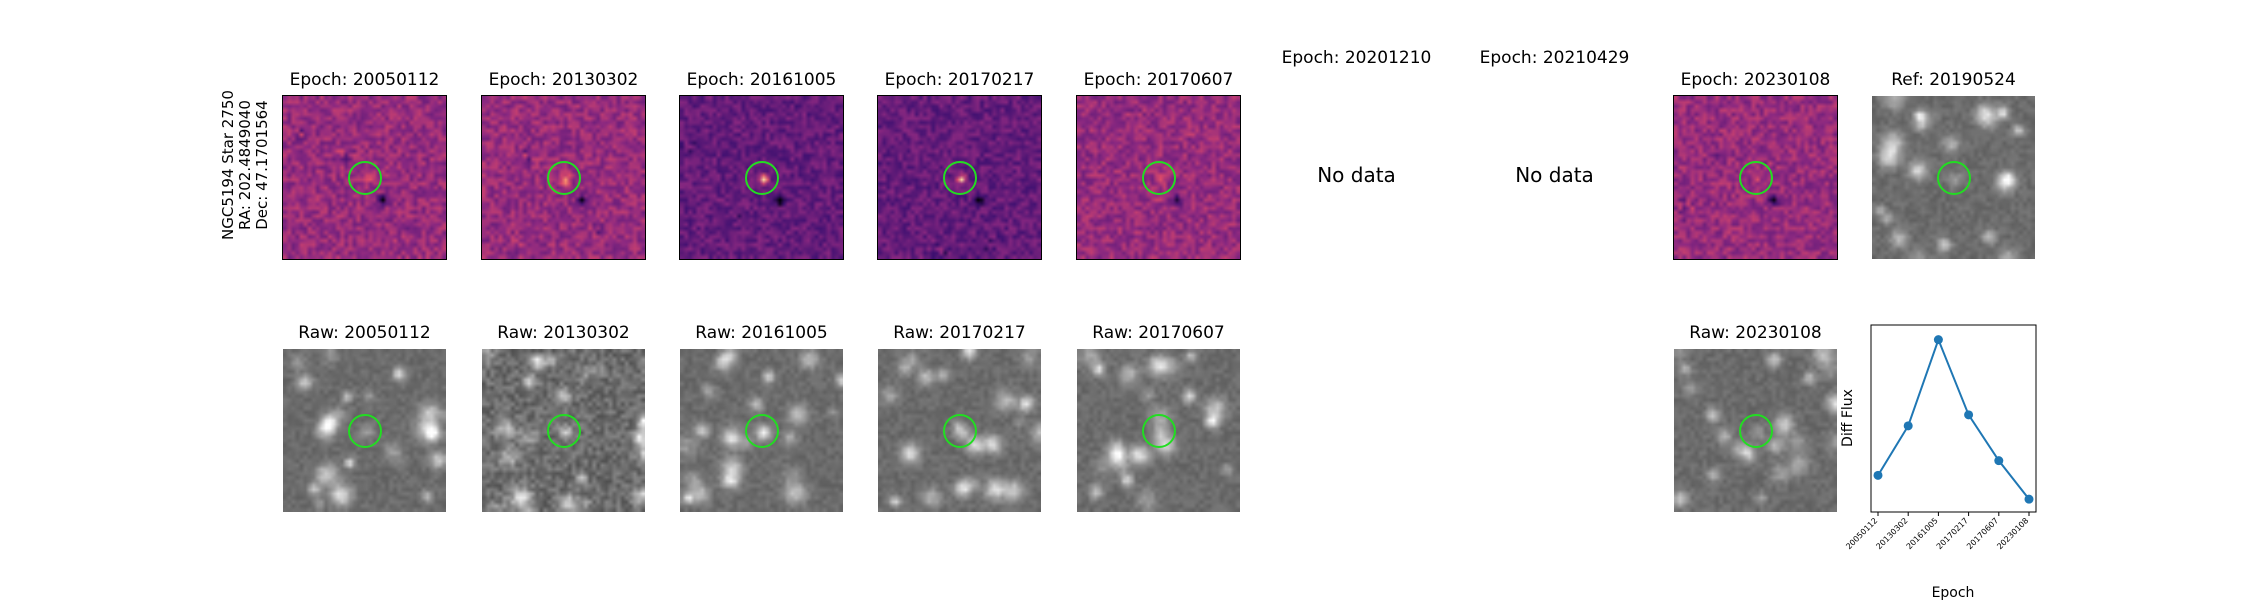  Describe the element at coordinates (228, 165) in the screenshot. I see `star-name: NGC5194 Star 2750` at that location.